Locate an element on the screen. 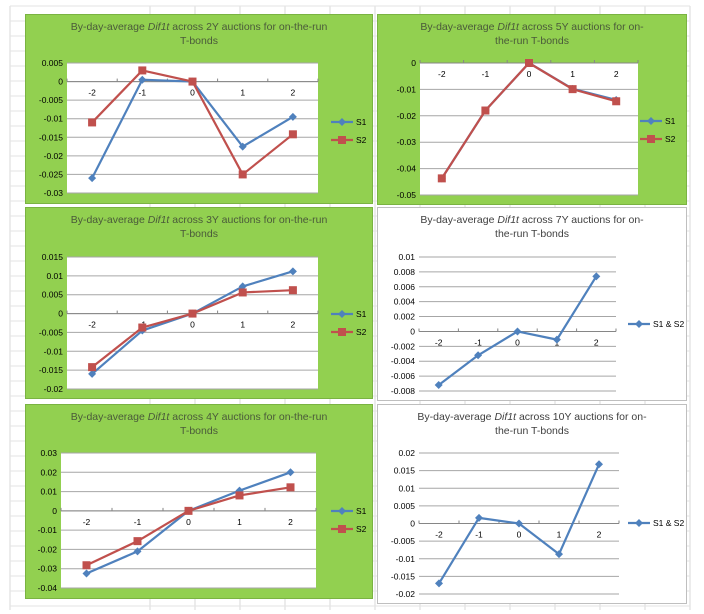 The image size is (704, 614). x-tick-label: -1 is located at coordinates (478, 342).